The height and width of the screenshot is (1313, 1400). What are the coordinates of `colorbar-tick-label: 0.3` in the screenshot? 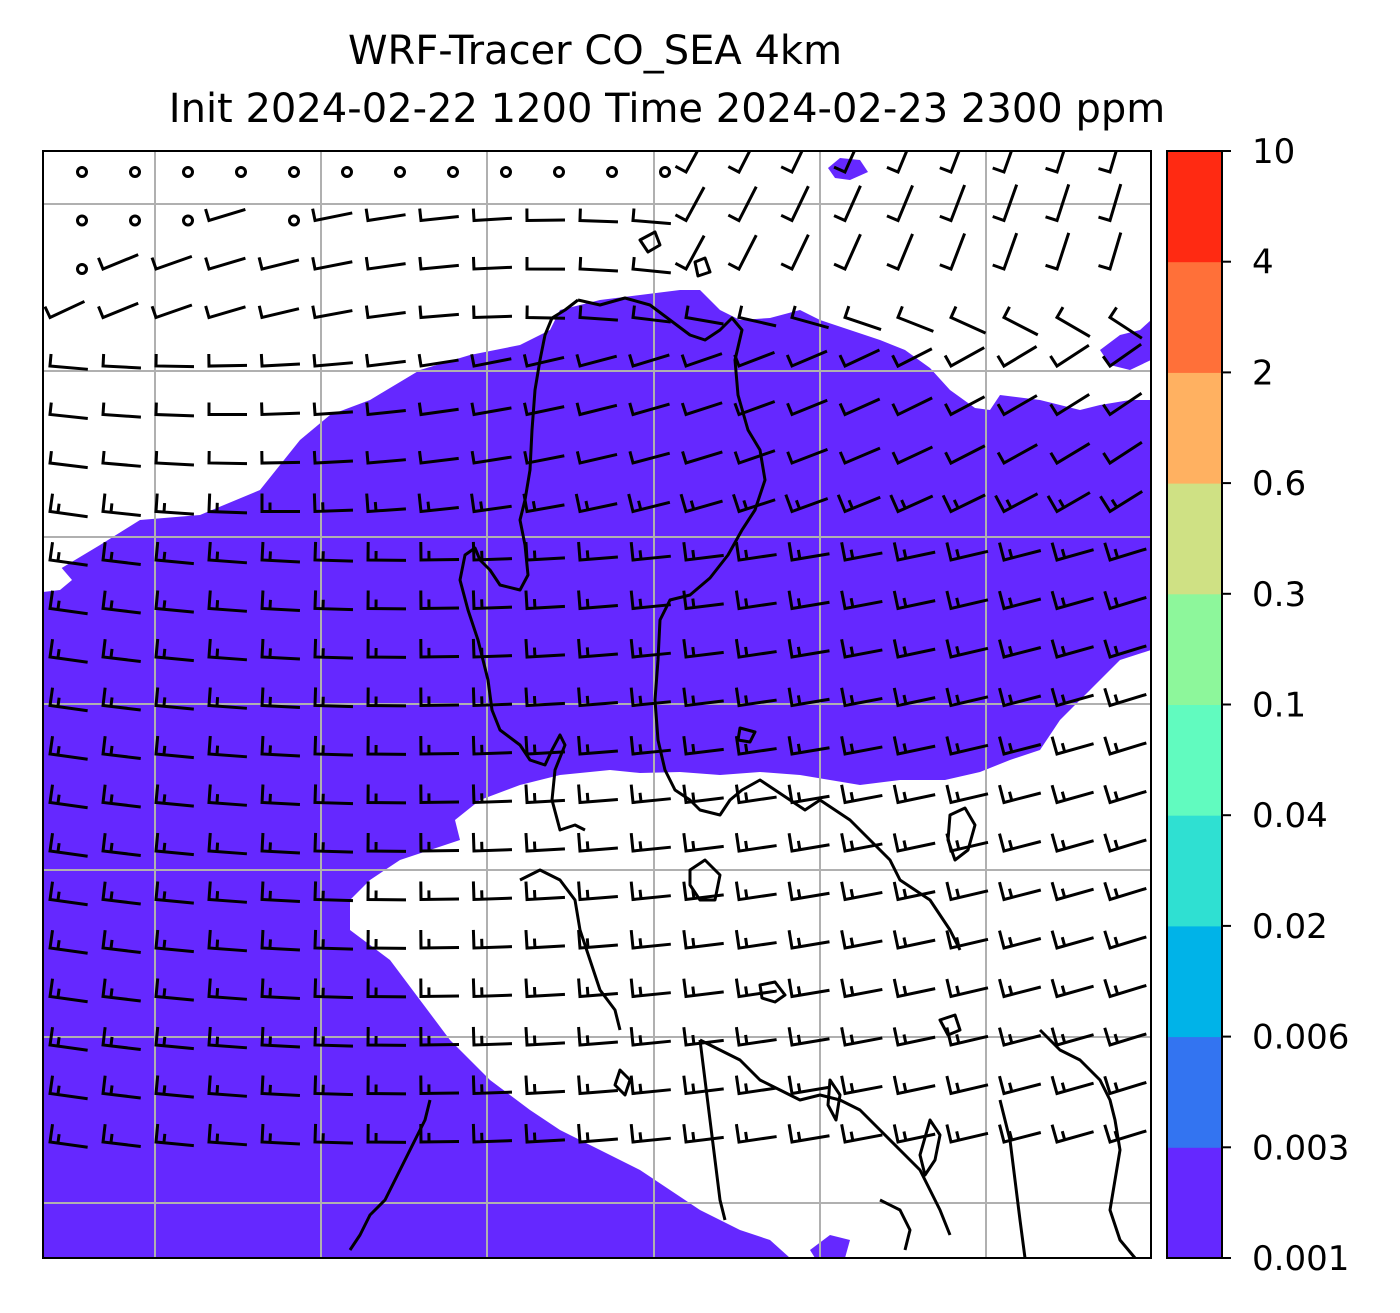 It's located at (1279, 595).